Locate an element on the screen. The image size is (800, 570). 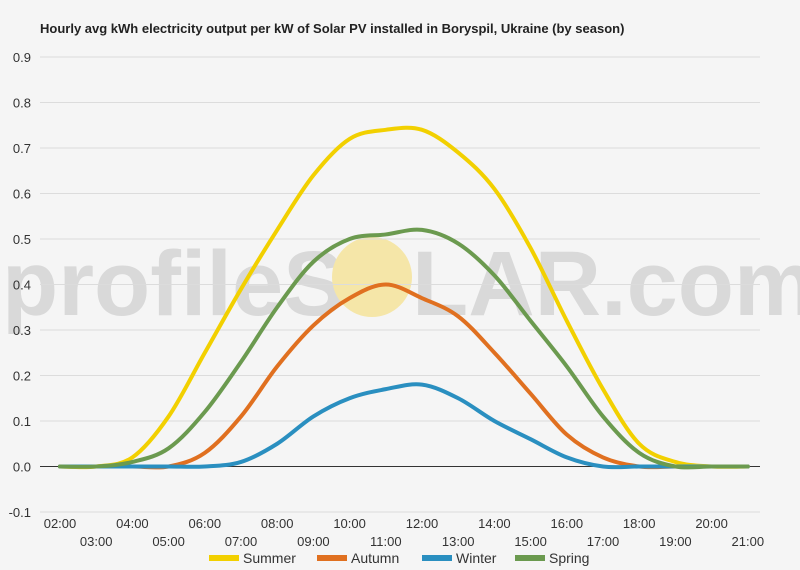
x-tick-label: 03:00 is located at coordinates (96, 541).